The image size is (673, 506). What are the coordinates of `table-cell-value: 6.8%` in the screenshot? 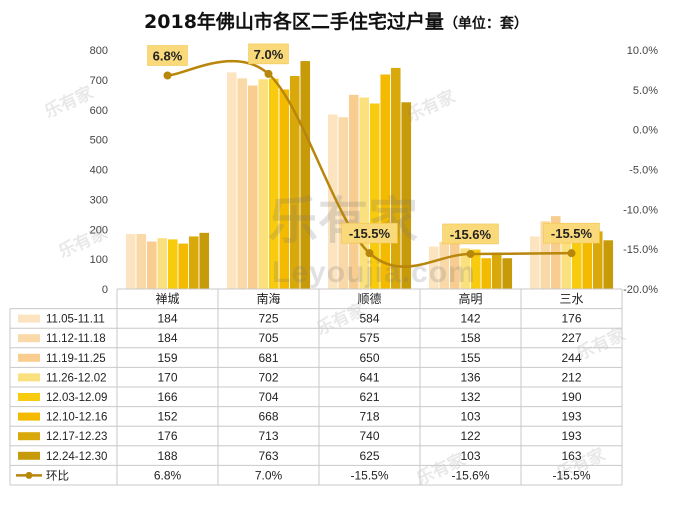 It's located at (168, 475).